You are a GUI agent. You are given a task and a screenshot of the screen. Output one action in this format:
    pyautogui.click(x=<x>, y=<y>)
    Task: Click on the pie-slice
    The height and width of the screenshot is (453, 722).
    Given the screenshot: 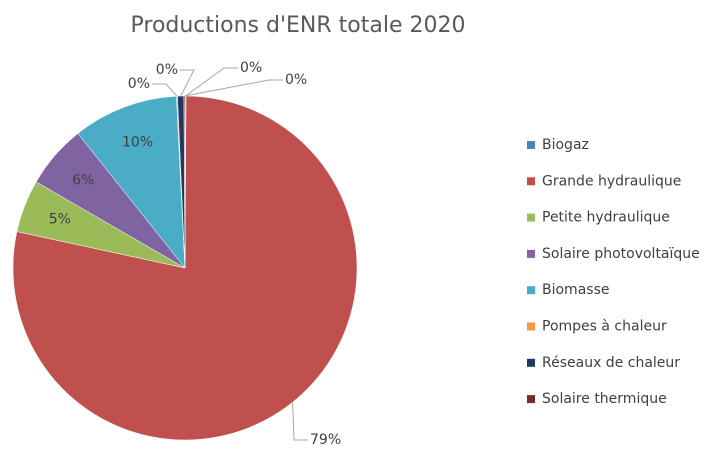 What is the action you would take?
    pyautogui.click(x=131, y=182)
    